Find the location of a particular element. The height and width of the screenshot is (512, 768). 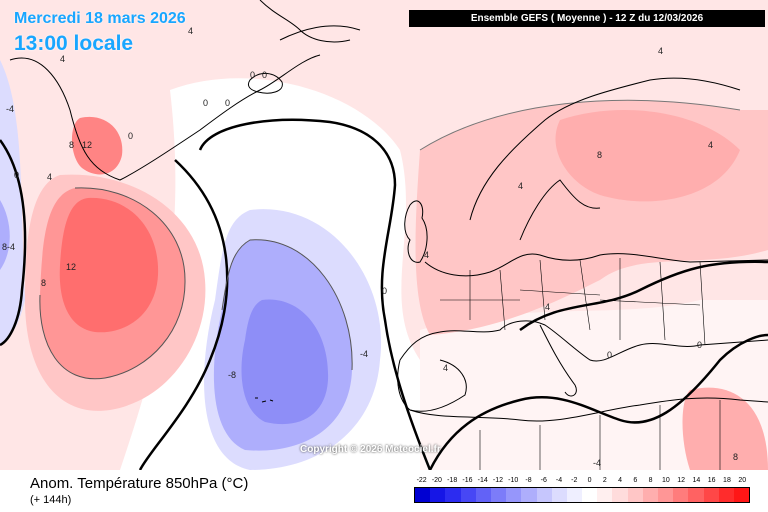

legend-tick-label: -16 is located at coordinates (467, 480).